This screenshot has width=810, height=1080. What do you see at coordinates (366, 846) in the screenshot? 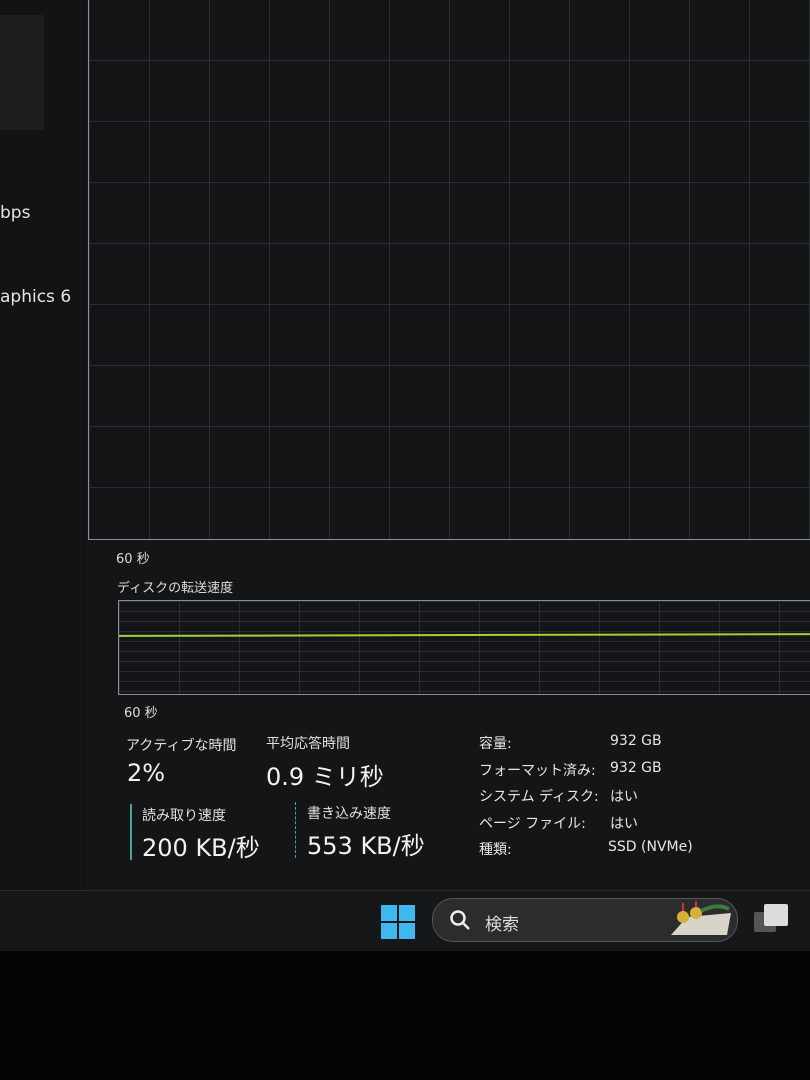
I see `write-speed-value: 553 KB/秒` at bounding box center [366, 846].